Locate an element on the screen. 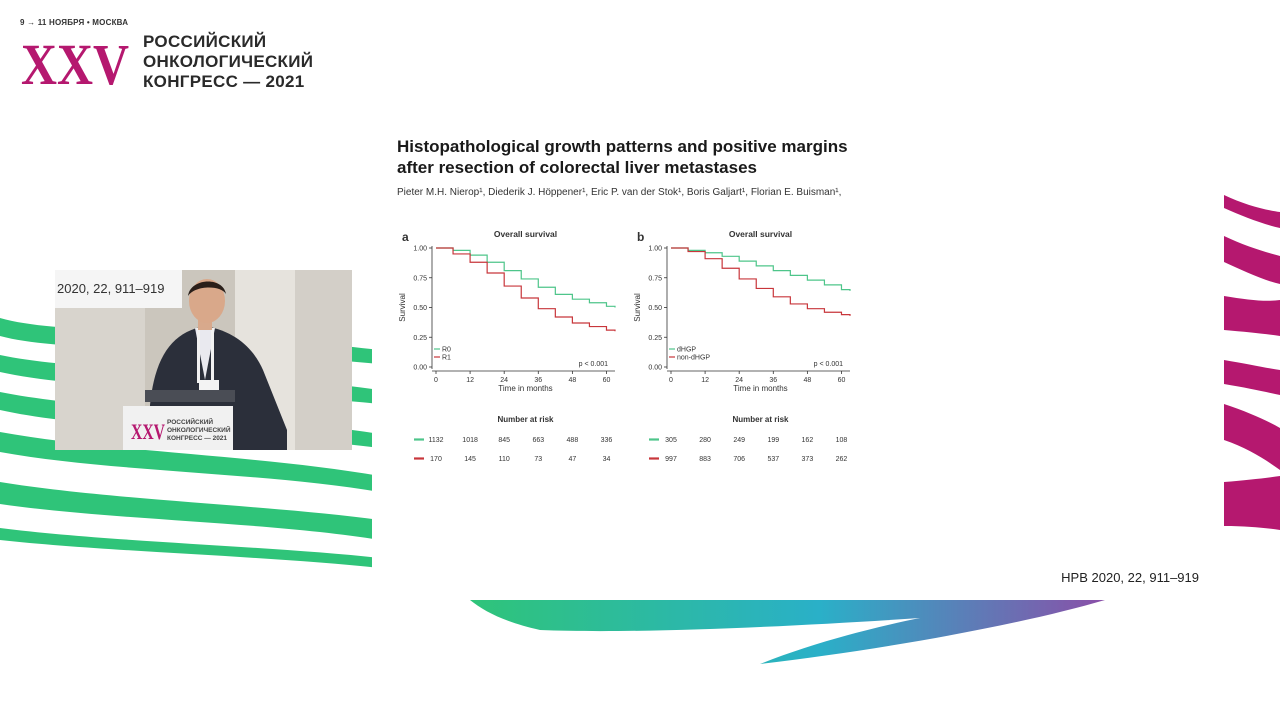 The height and width of the screenshot is (720, 1280). speaker-head is located at coordinates (207, 301).